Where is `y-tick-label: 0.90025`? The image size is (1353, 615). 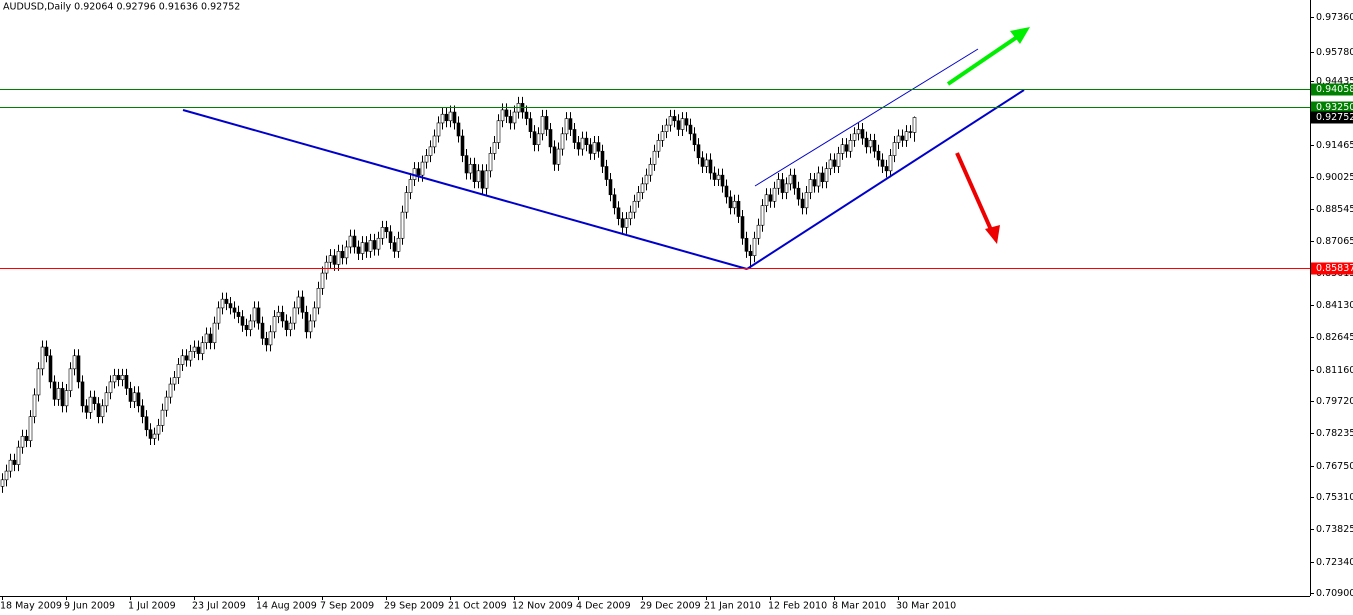
y-tick-label: 0.90025 is located at coordinates (1334, 177).